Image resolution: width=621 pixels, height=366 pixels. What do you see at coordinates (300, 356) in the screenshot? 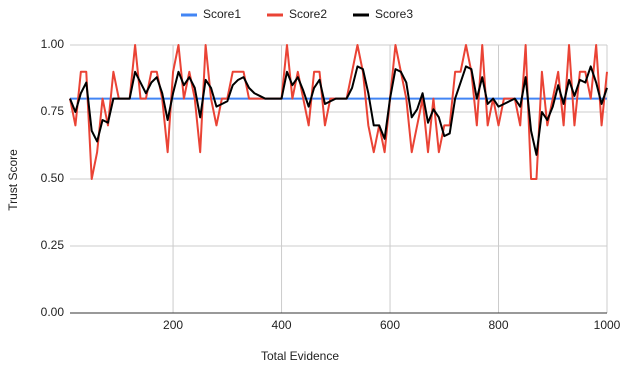
I see `x-axis-title: Total Evidence` at bounding box center [300, 356].